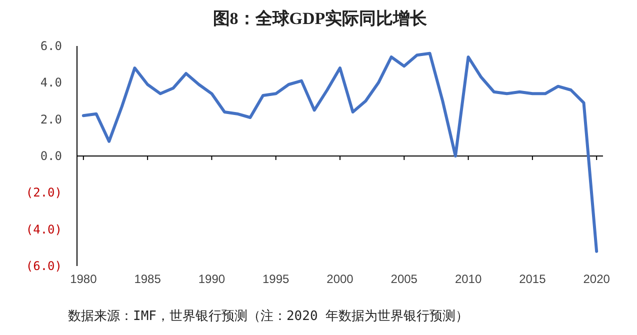 The width and height of the screenshot is (637, 335). I want to click on y-tick-label: 6.0, so click(51, 46).